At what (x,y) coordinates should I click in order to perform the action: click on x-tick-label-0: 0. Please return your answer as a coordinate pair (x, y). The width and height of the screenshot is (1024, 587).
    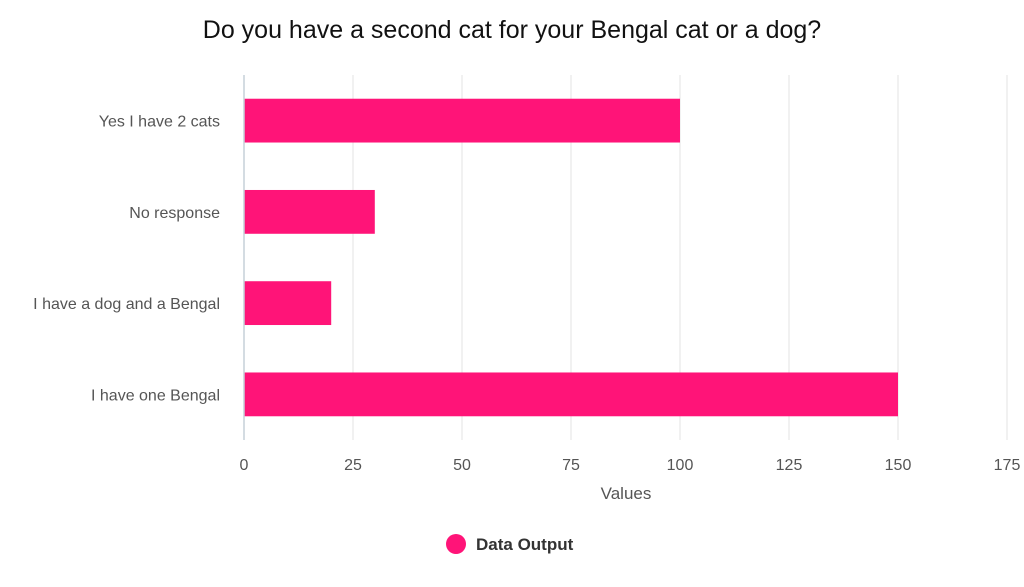
    Looking at the image, I should click on (244, 465).